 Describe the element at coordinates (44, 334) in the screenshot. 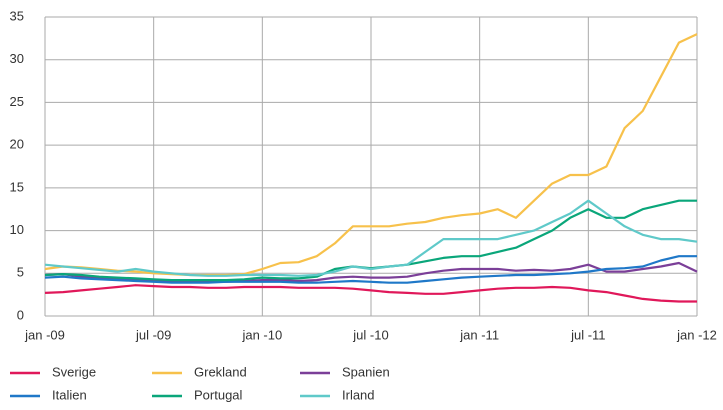

I see `x-tick-label: jan -09` at that location.